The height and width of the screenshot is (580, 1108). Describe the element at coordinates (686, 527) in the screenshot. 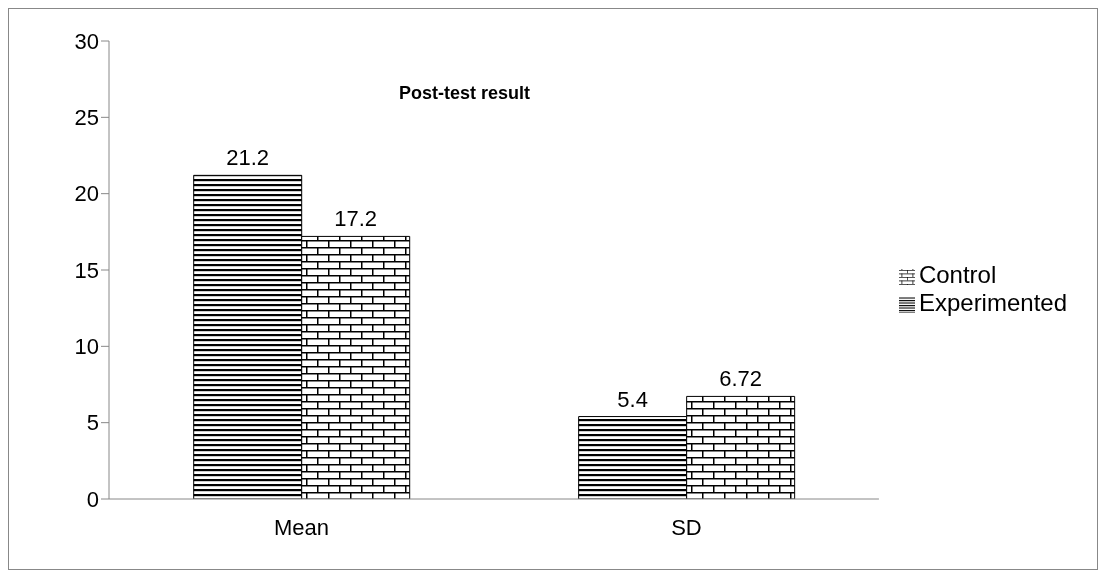

I see `x-tick-label: SD` at that location.